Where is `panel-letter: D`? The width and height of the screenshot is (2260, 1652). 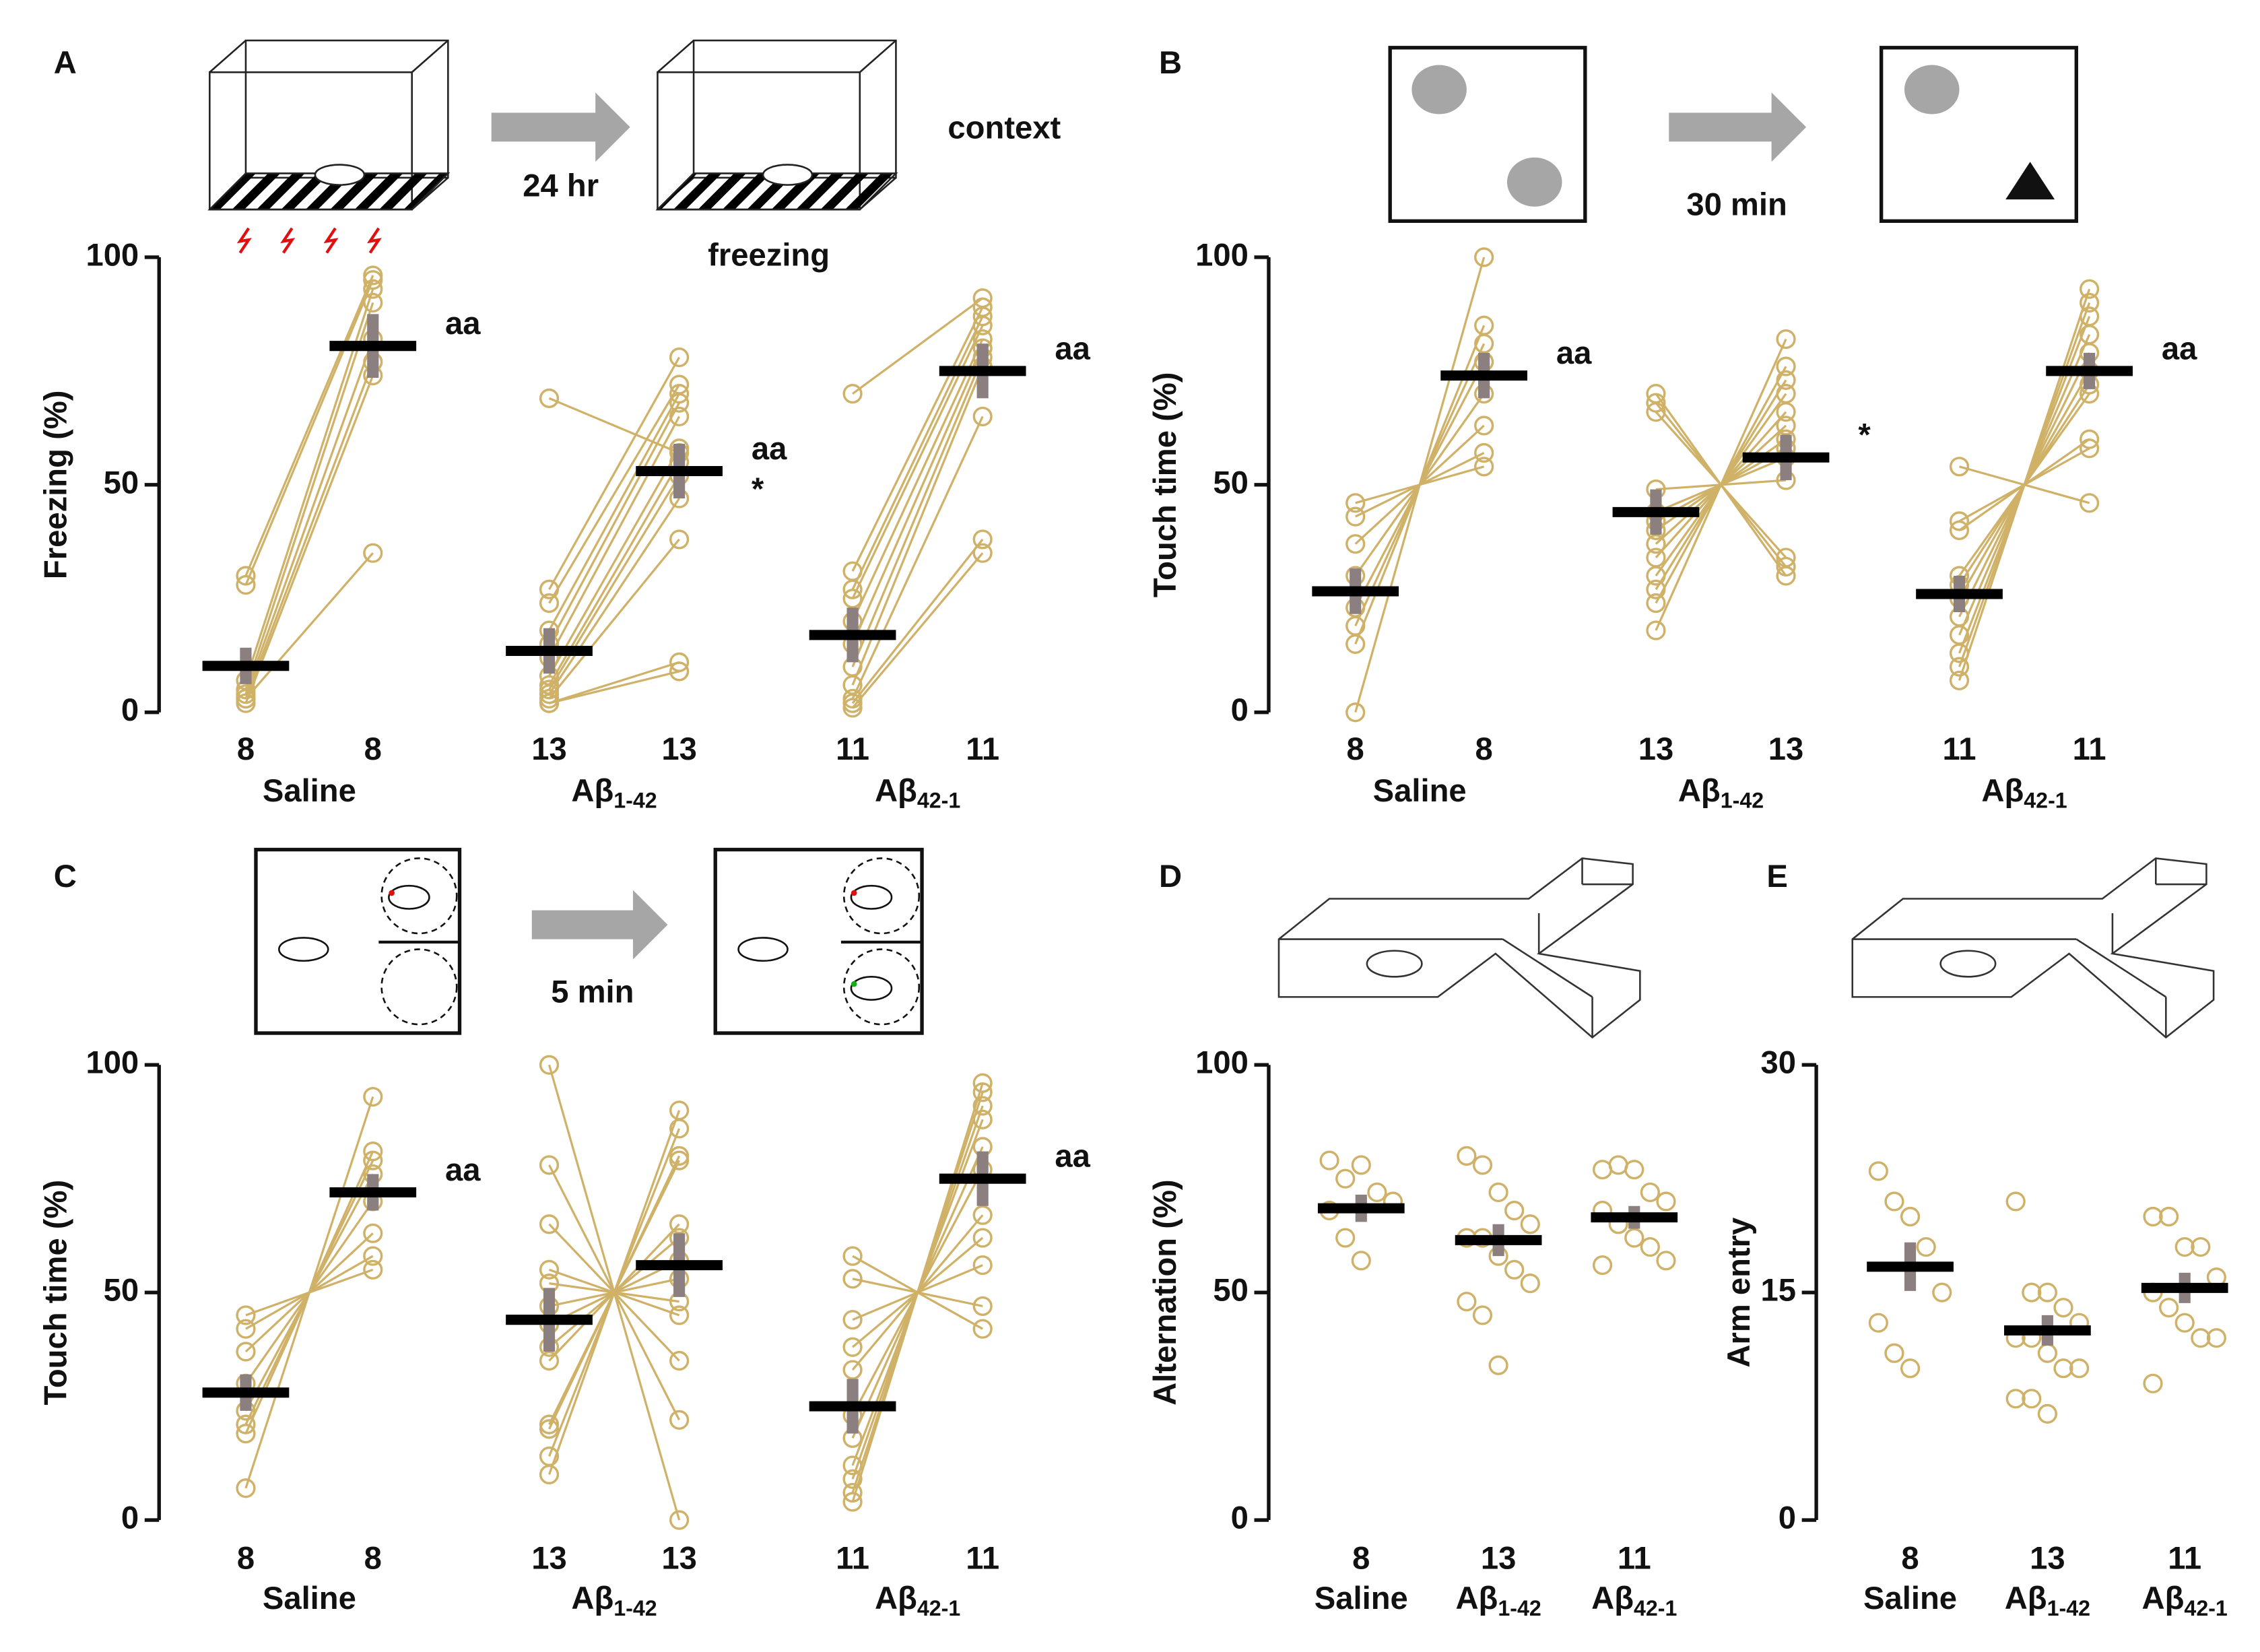 panel-letter: D is located at coordinates (1170, 876).